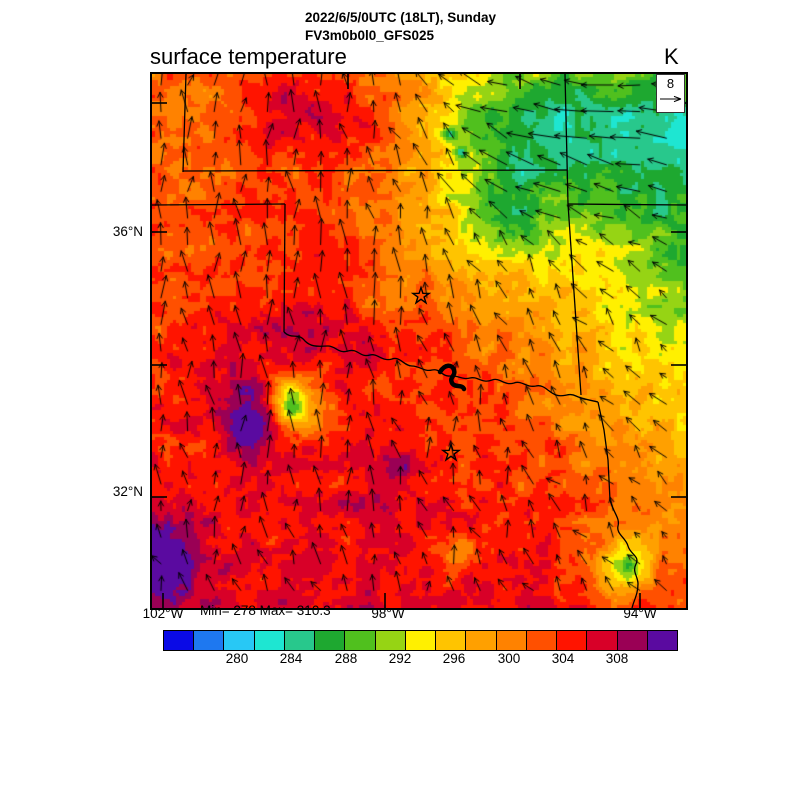 This screenshot has width=800, height=800. Describe the element at coordinates (419, 660) in the screenshot. I see `colorbar-labels: 280 284 288 292 296 300 304 308` at that location.